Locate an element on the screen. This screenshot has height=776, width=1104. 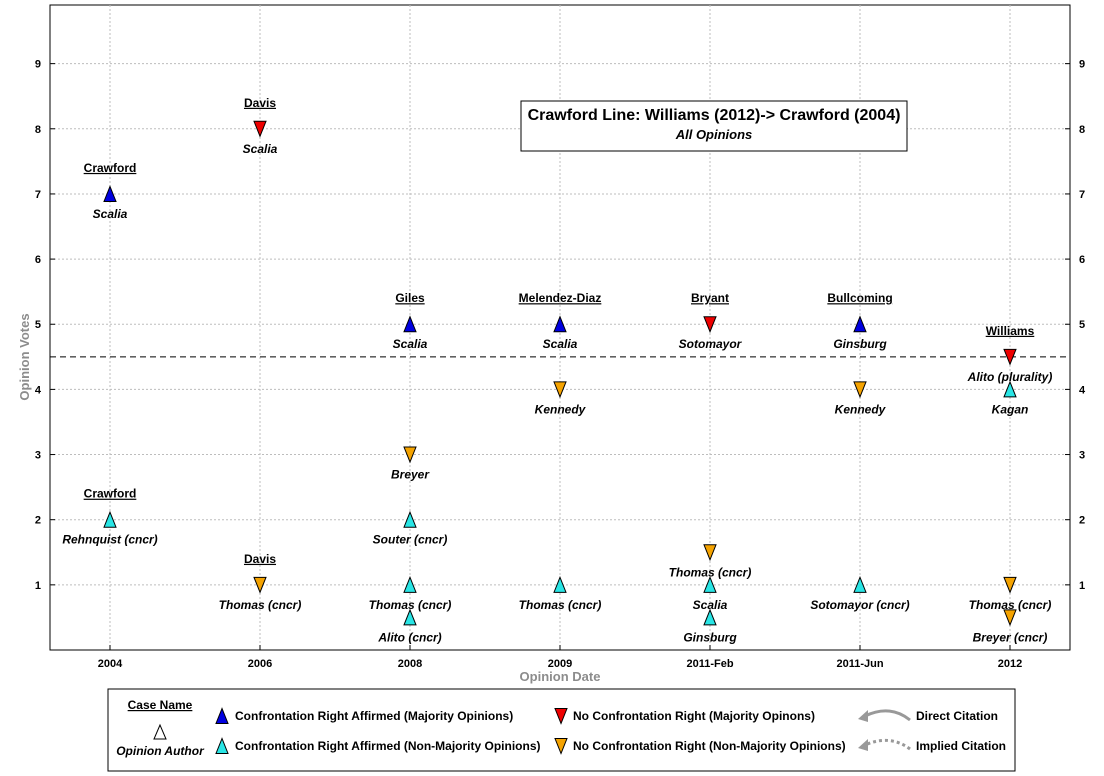
case-name-label: Crawford is located at coordinates (110, 494).